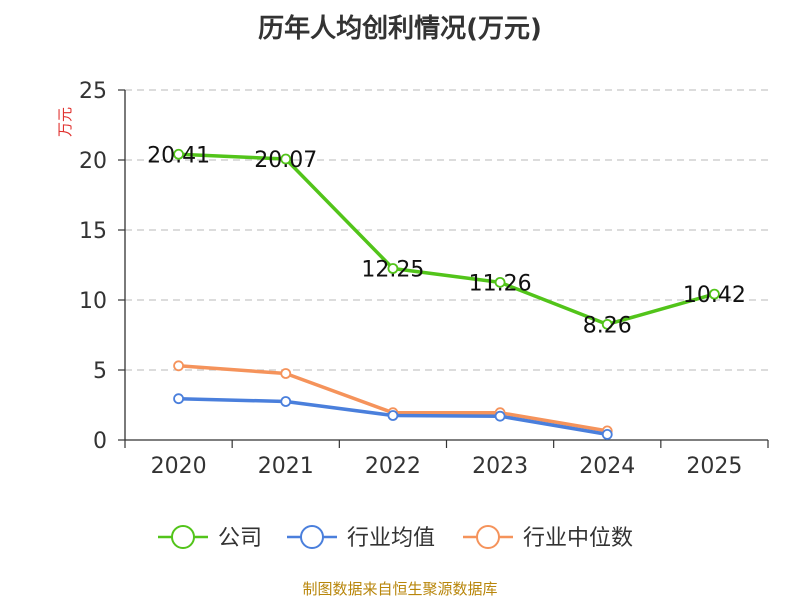 This screenshot has height=600, width=800. I want to click on x-tick-label: 2022, so click(393, 466).